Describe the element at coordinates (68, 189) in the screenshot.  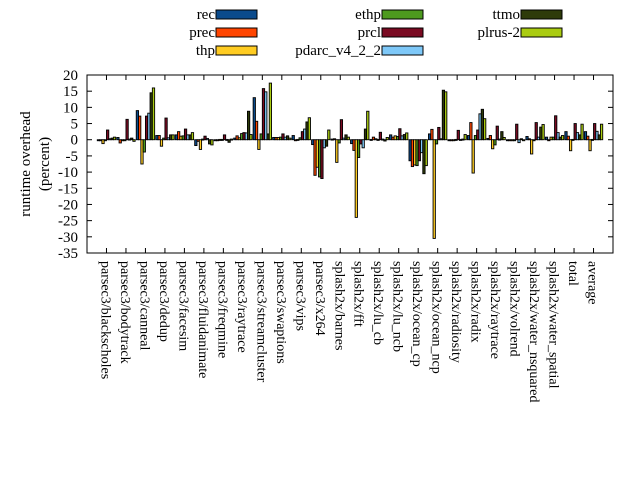
I see `y-tick-label: -15` at that location.